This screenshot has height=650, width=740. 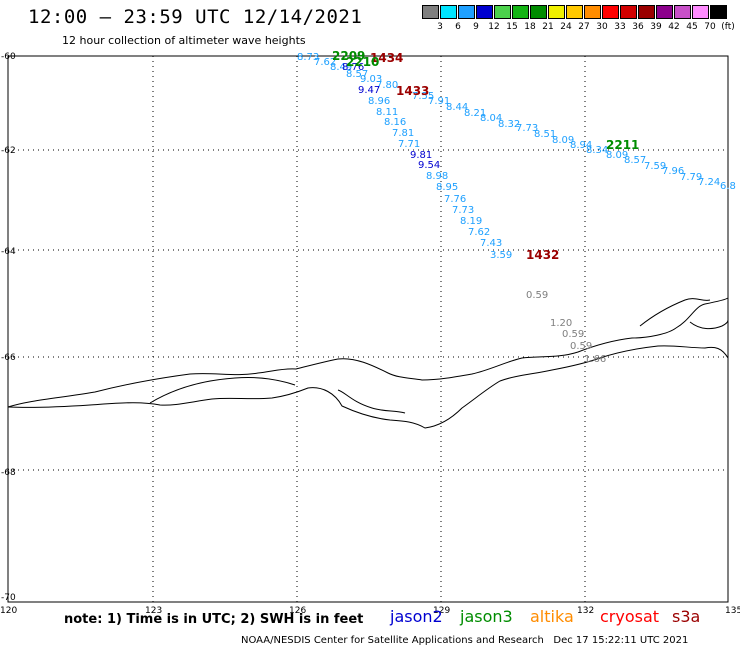 What do you see at coordinates (403, 133) in the screenshot?
I see `wave-height-value: 7.81` at bounding box center [403, 133].